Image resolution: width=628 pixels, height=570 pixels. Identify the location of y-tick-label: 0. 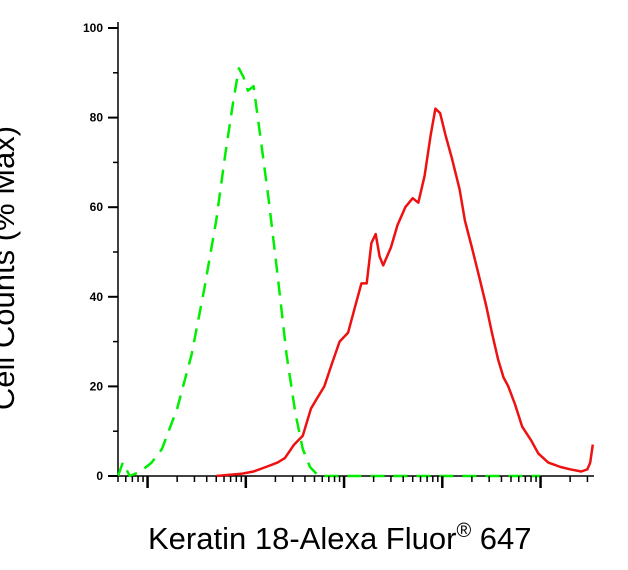
(99, 476).